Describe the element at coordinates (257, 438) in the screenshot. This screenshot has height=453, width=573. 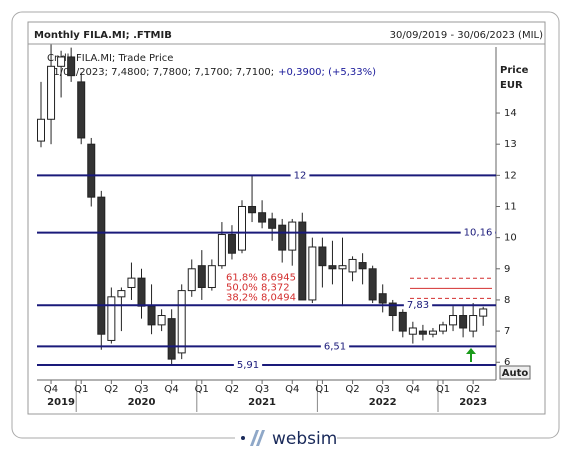
I see `logo-icon` at that location.